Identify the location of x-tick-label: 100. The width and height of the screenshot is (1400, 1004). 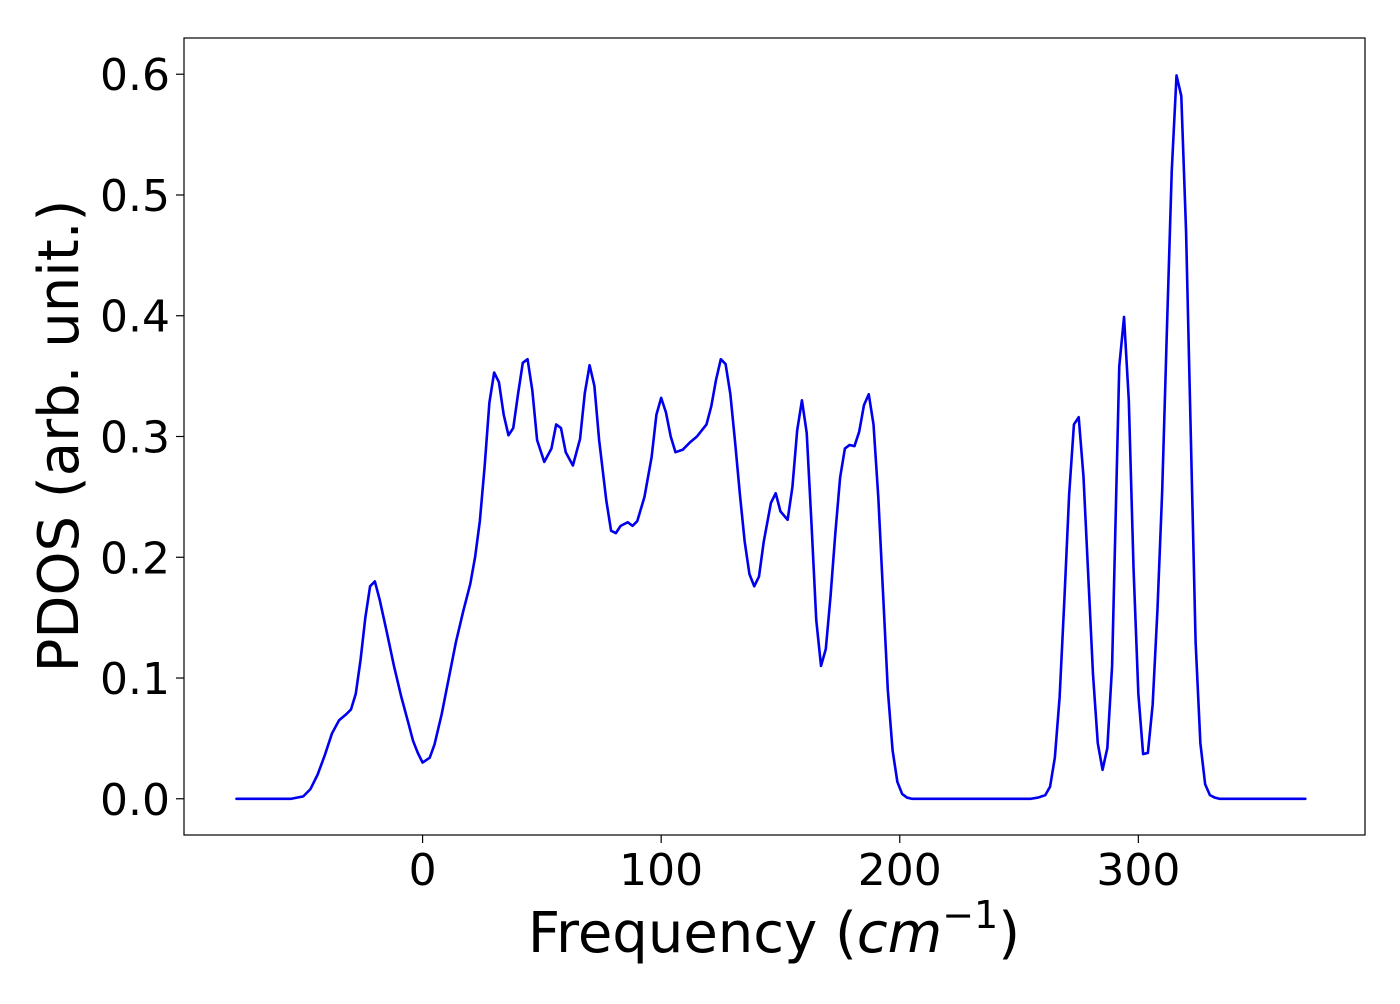
(661, 870).